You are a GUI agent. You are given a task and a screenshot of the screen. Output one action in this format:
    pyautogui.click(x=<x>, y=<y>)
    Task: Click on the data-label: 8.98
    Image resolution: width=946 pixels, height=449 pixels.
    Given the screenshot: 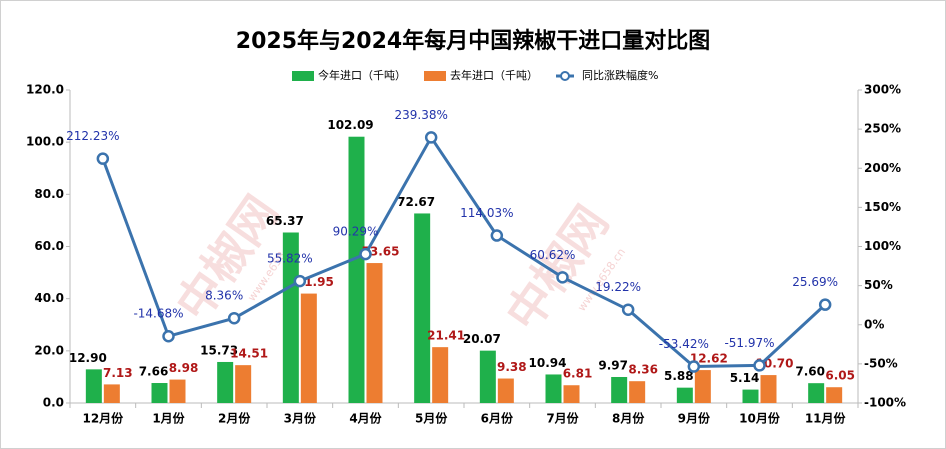 What is the action you would take?
    pyautogui.click(x=184, y=368)
    